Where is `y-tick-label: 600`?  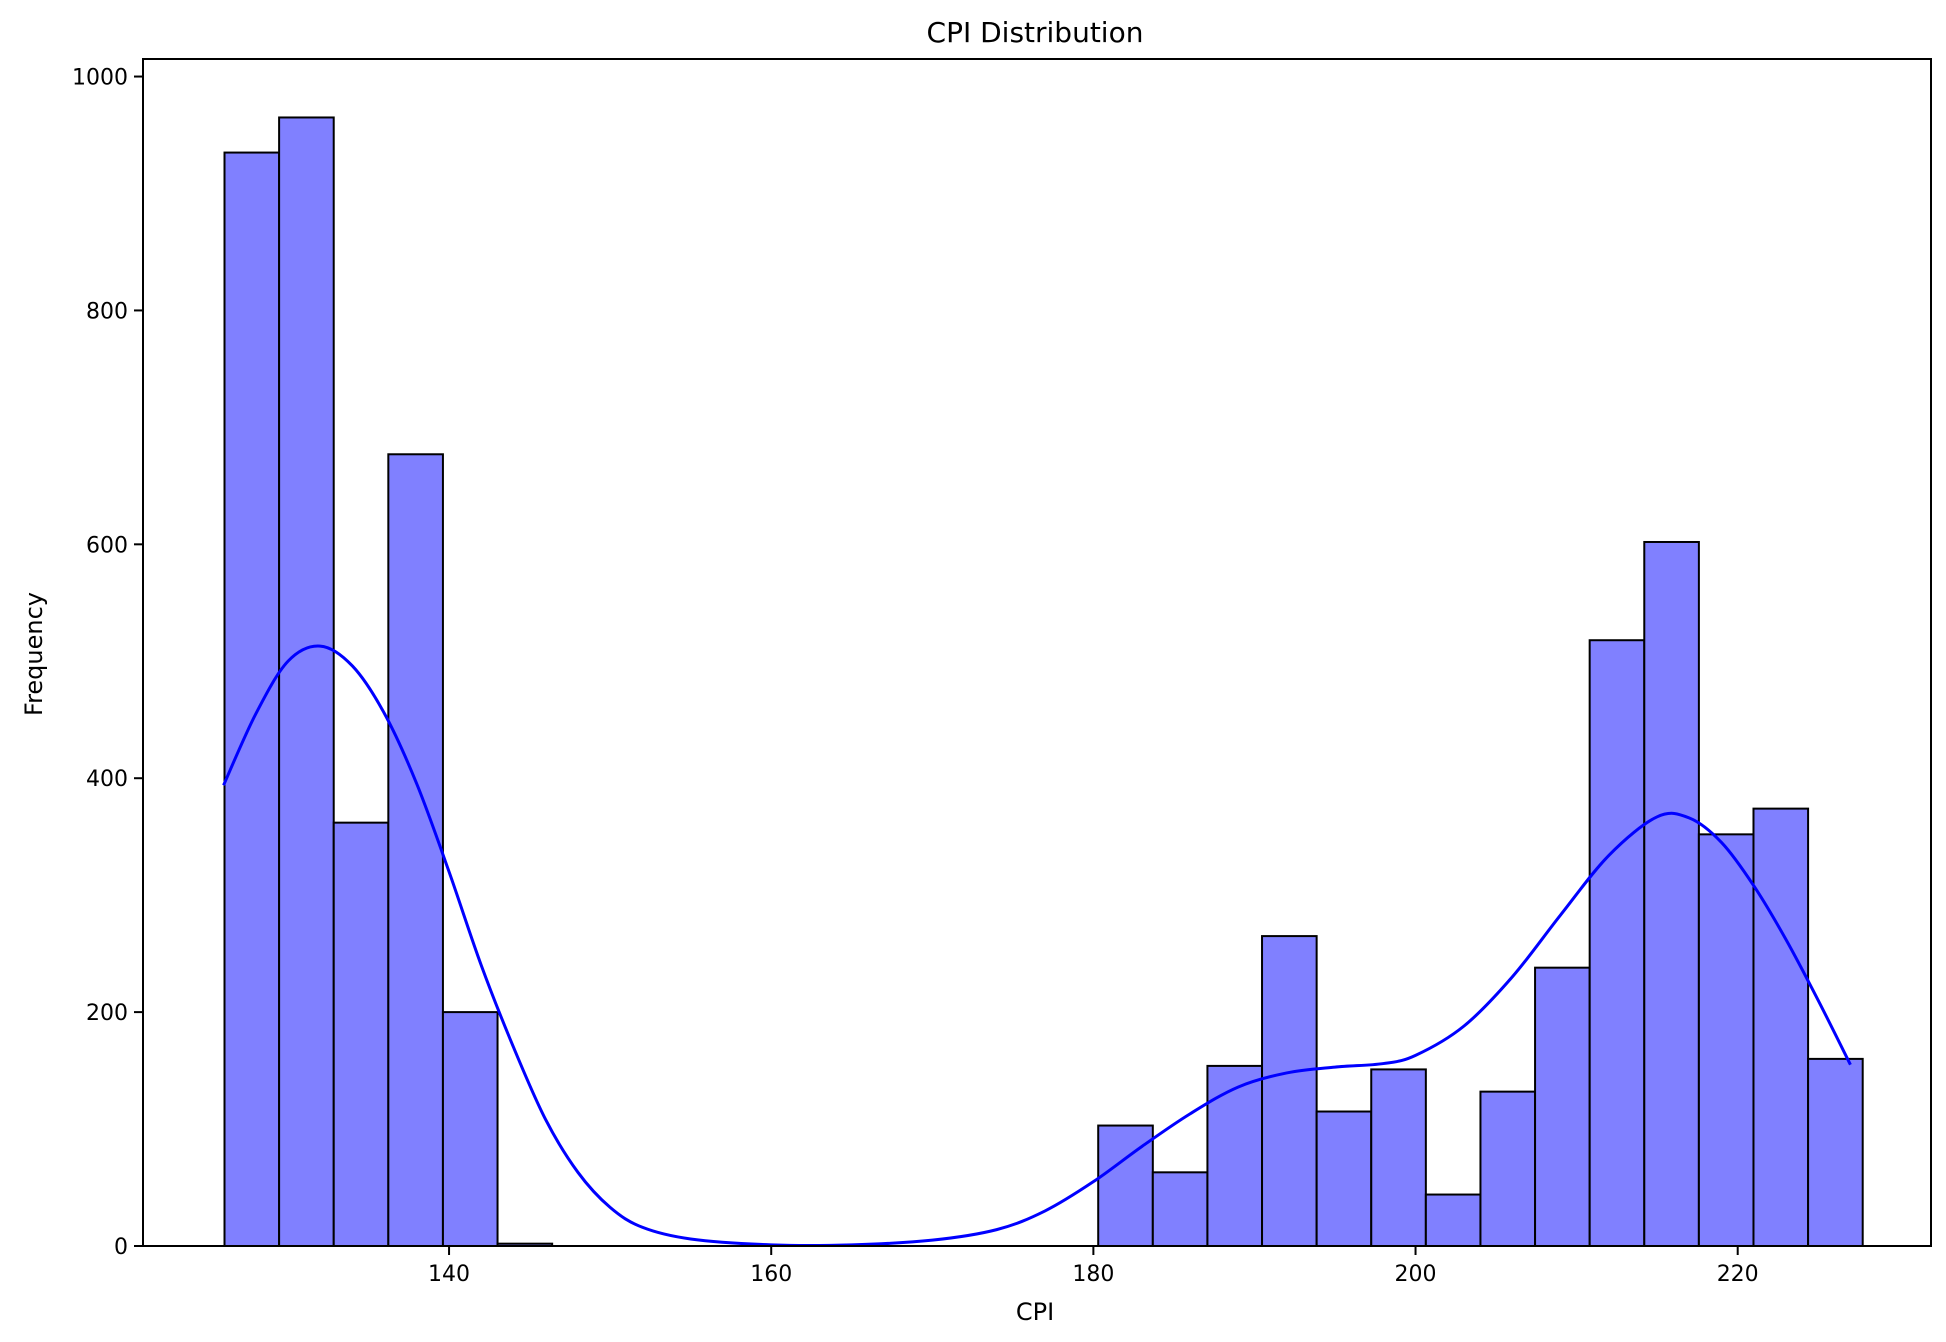 y-tick-label: 600 is located at coordinates (107, 545).